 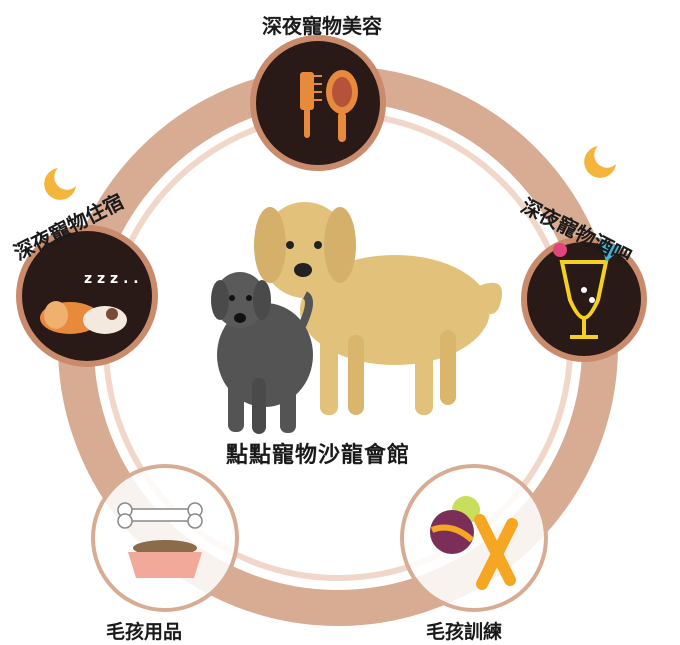 What do you see at coordinates (474, 543) in the screenshot?
I see `ball-and-toy-bone-icon` at bounding box center [474, 543].